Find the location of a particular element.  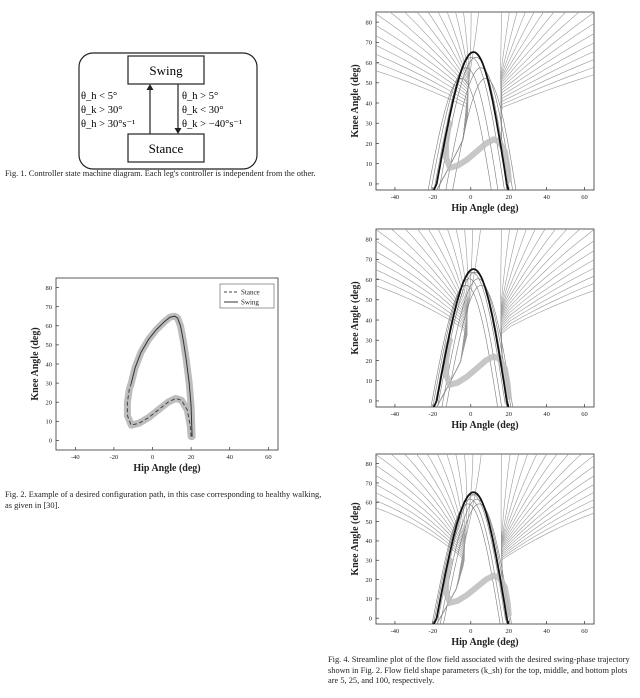

stance-state-label: Stance is located at coordinates (166, 148).